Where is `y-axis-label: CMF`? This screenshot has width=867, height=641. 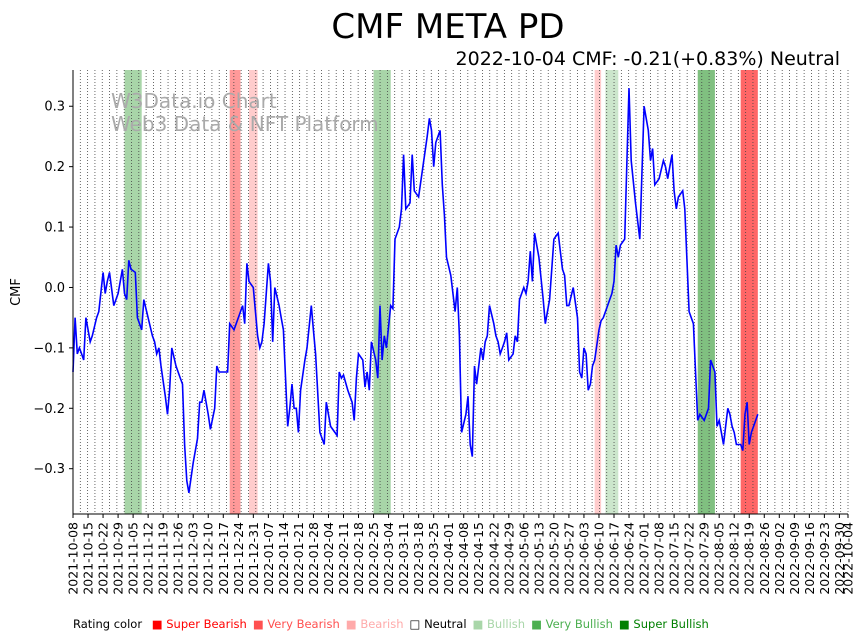
y-axis-label: CMF is located at coordinates (16, 292).